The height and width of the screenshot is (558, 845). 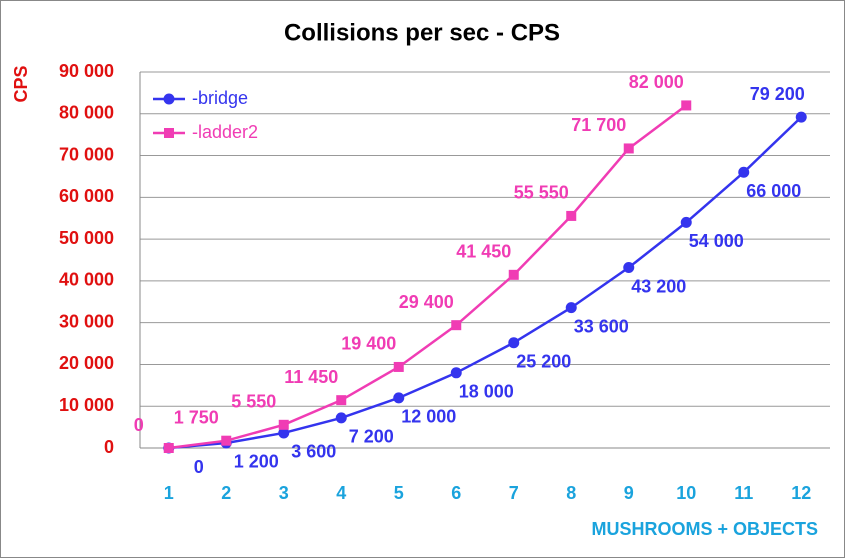 What do you see at coordinates (225, 132) in the screenshot?
I see `legend-label: -ladder2` at bounding box center [225, 132].